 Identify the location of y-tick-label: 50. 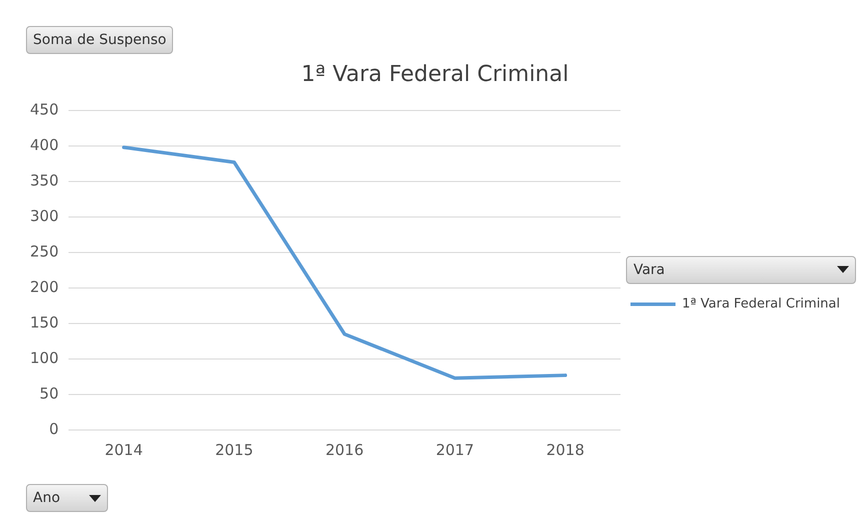
(49, 393).